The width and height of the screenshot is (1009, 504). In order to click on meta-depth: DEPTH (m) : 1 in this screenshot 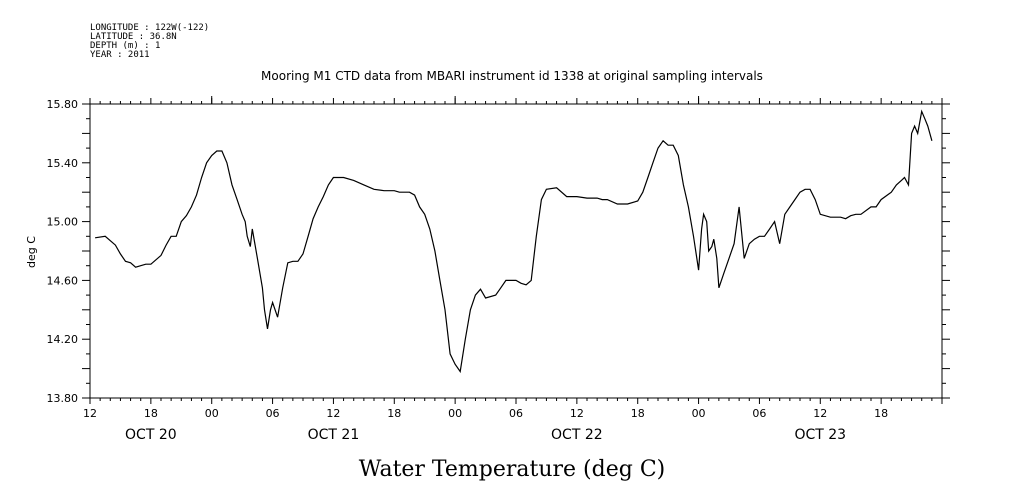, I will do `click(125, 46)`.